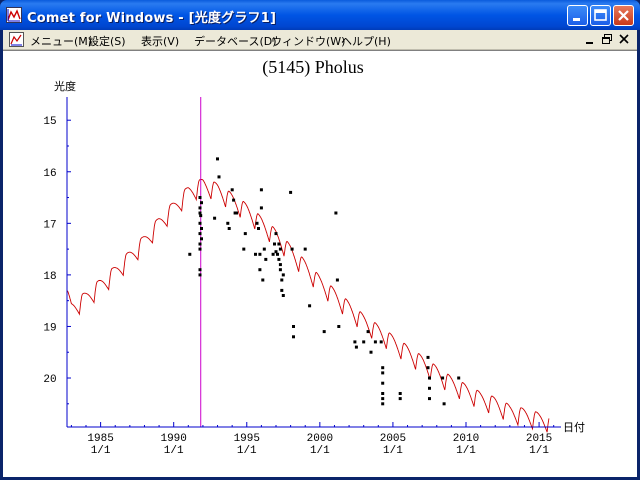 The width and height of the screenshot is (640, 480). What do you see at coordinates (539, 439) in the screenshot?
I see `x-tick-year-label: 2015` at bounding box center [539, 439].